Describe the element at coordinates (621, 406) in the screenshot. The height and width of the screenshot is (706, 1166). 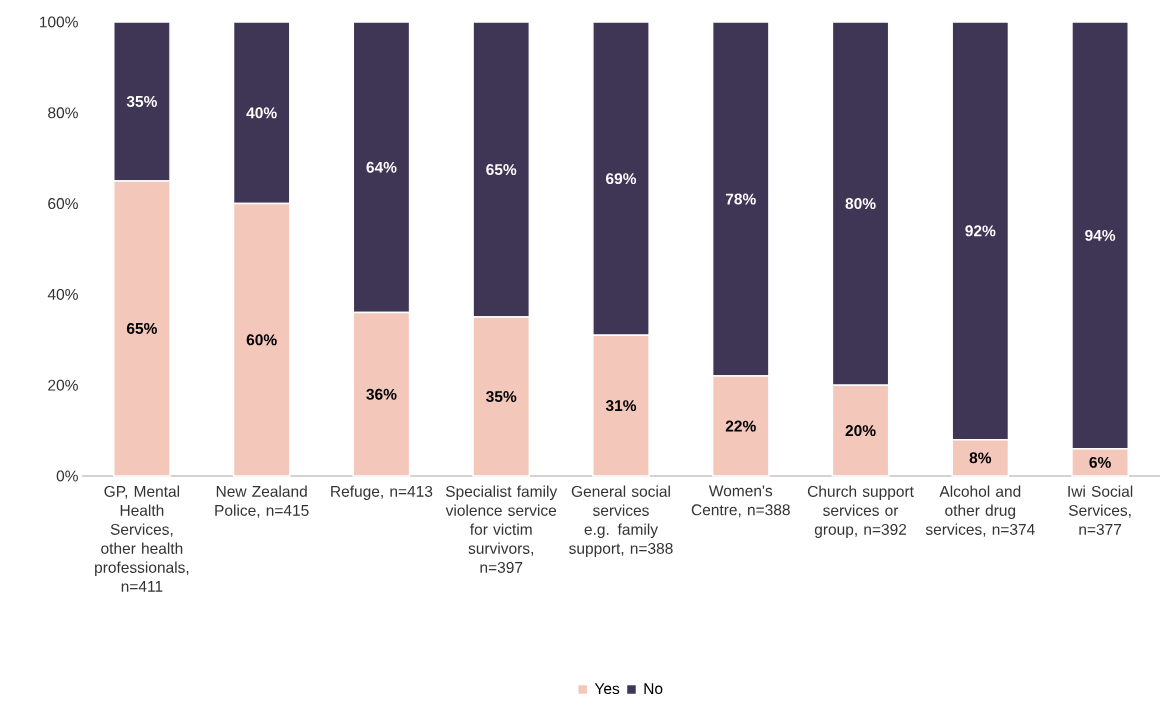
I see `data-label: 31%` at that location.